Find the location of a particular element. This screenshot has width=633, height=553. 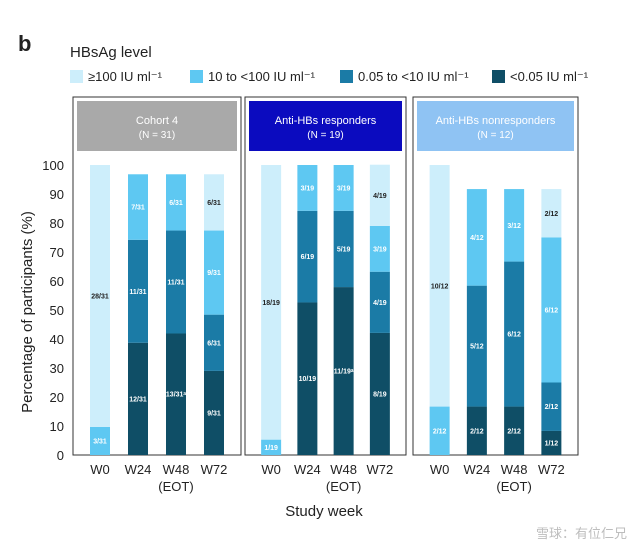

y-tick-label: 60 is located at coordinates (57, 281).